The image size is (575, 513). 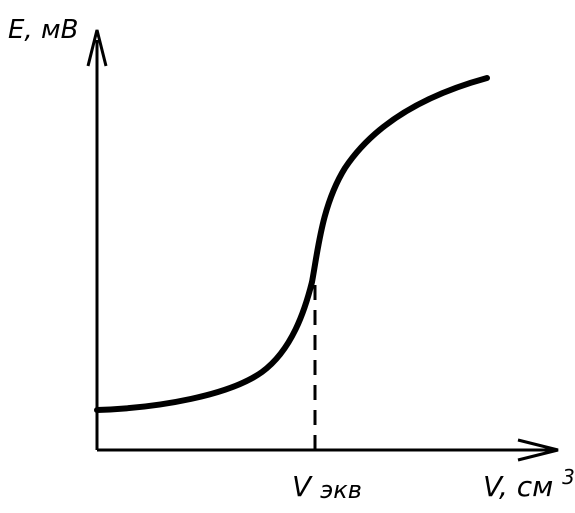 I want to click on equivalence-label-main: V, so click(x=302, y=486).